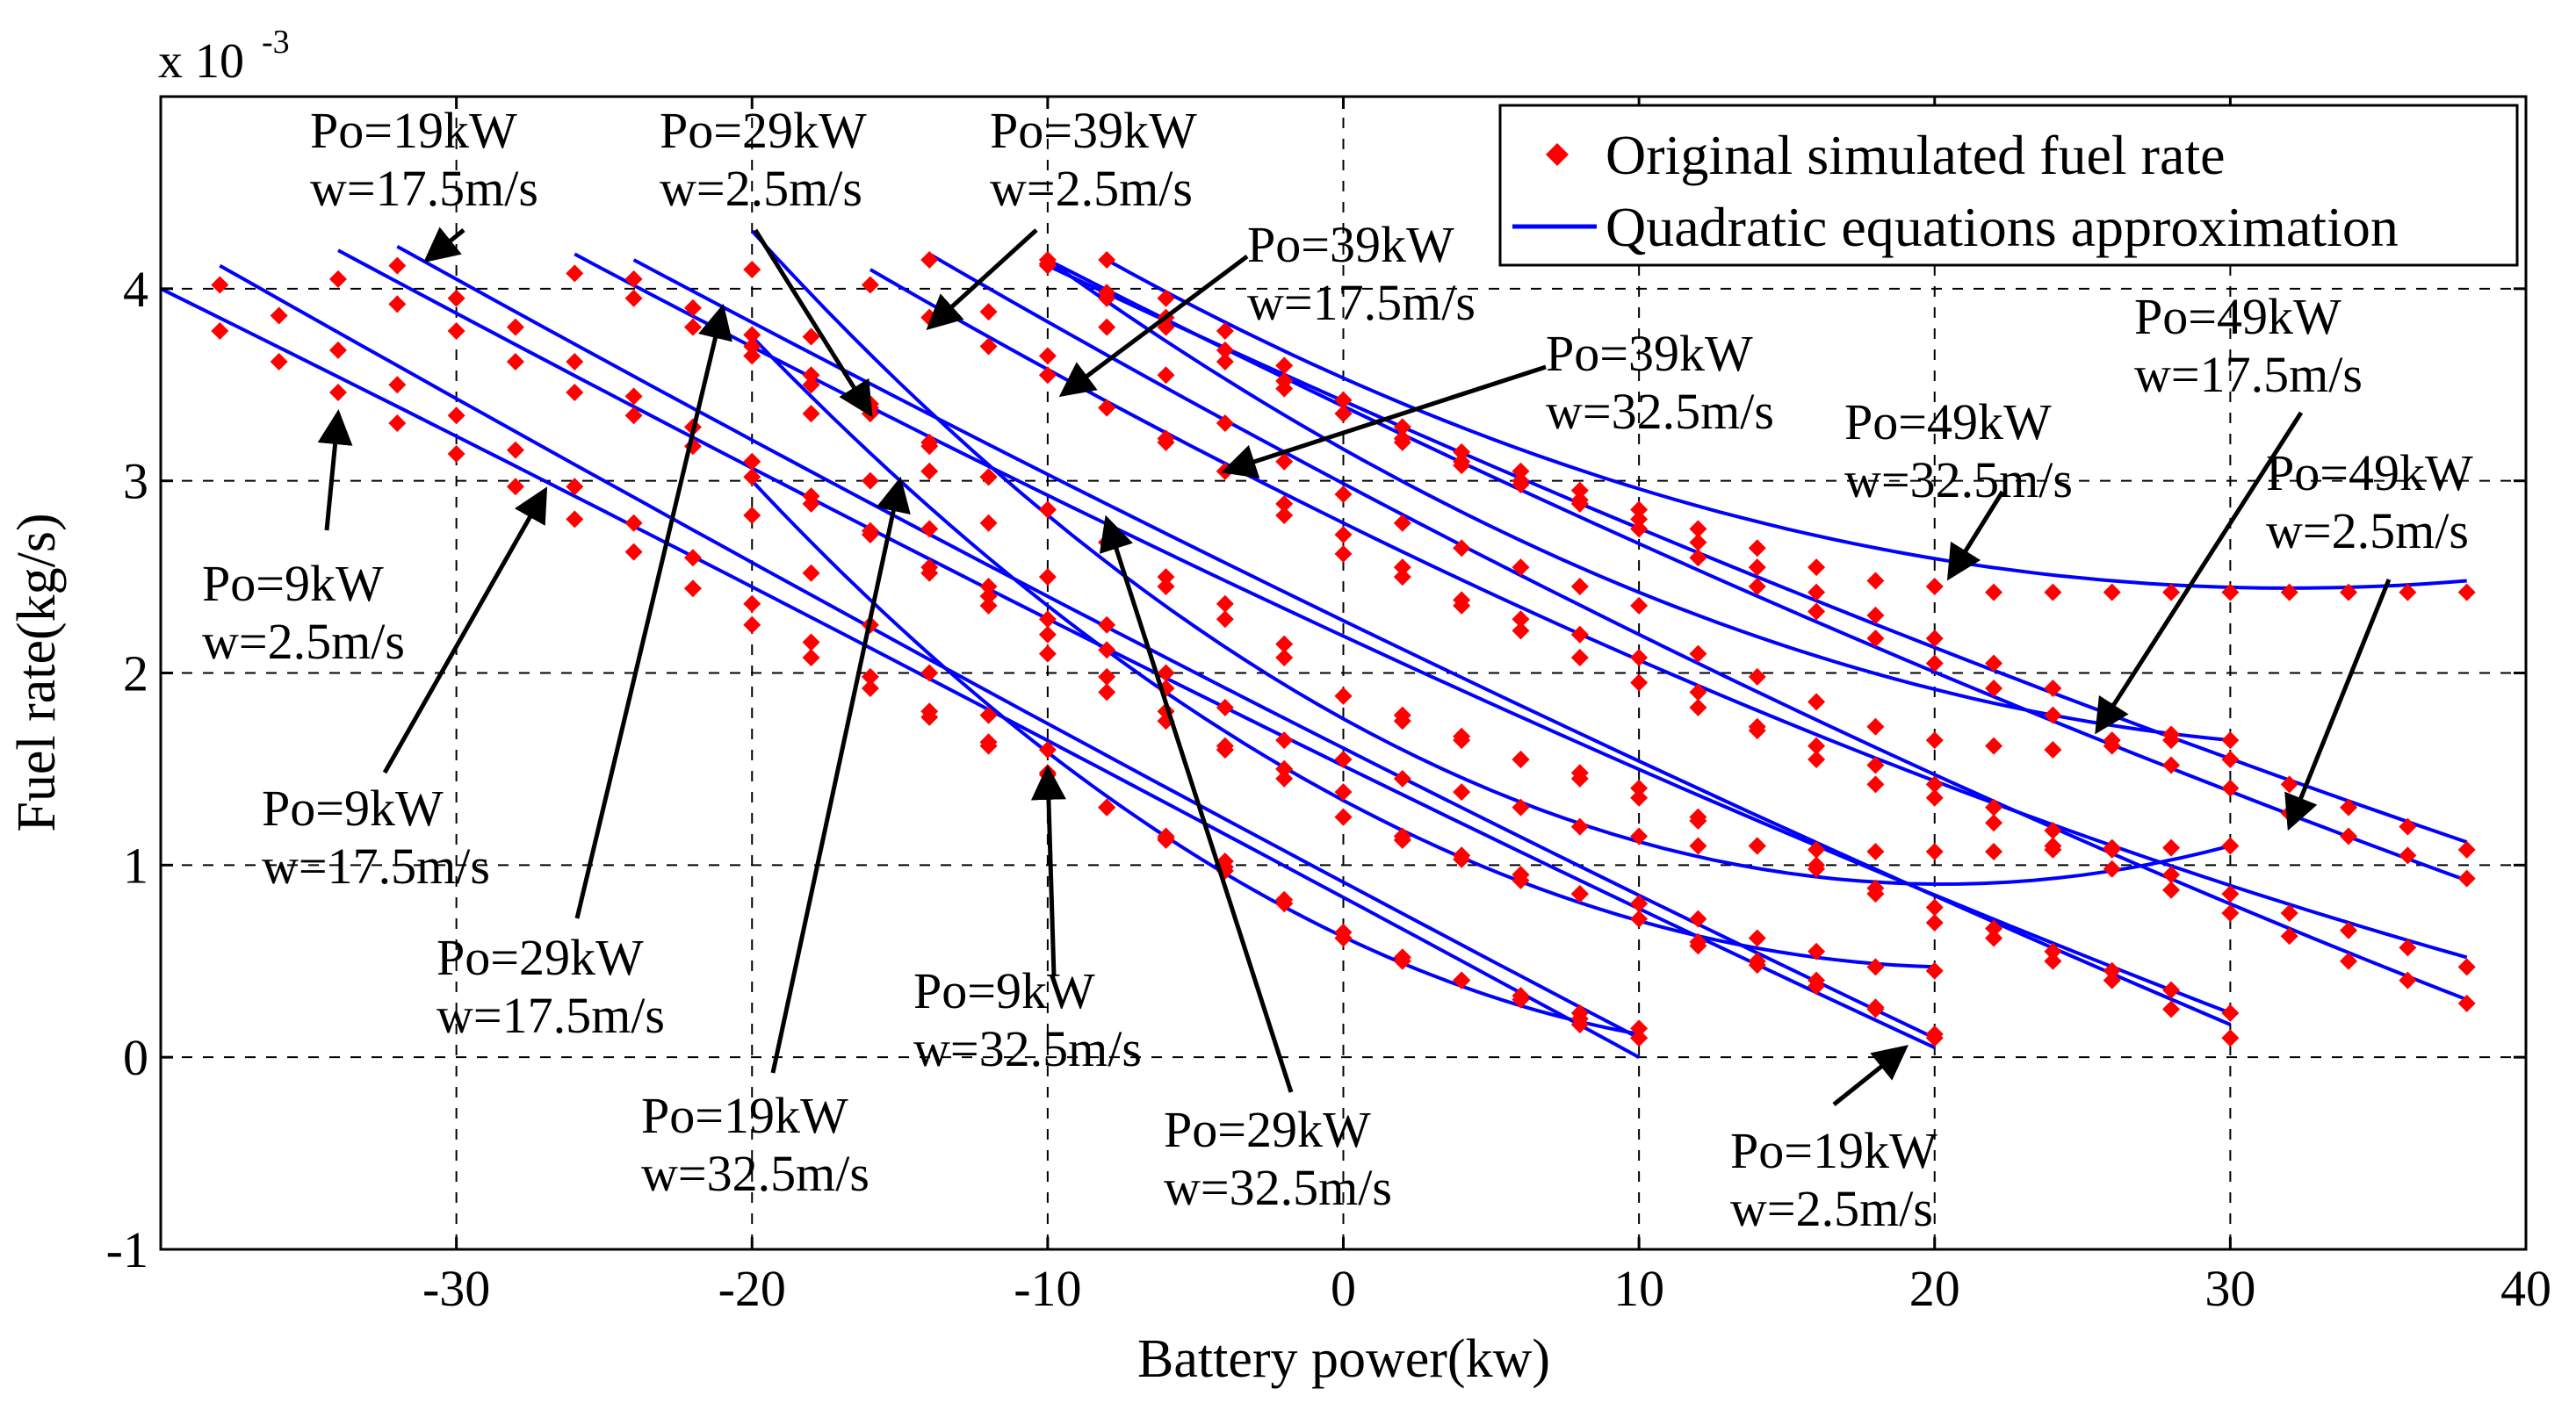 The height and width of the screenshot is (1403, 2576). I want to click on annotation-label-po: Po=19kW, so click(744, 1115).